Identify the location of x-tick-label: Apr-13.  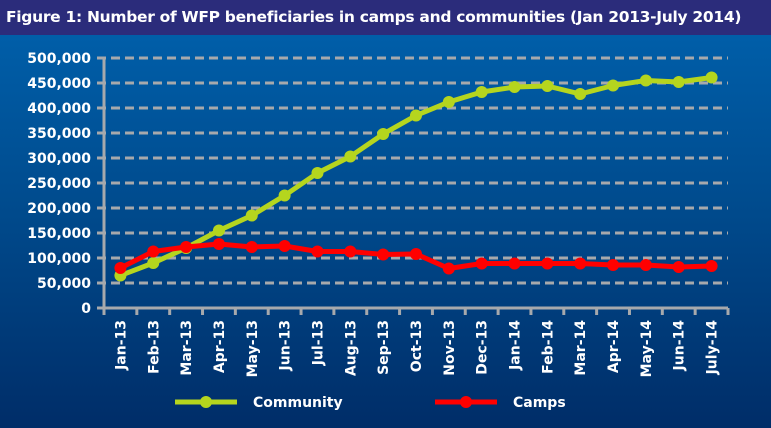
(220, 346).